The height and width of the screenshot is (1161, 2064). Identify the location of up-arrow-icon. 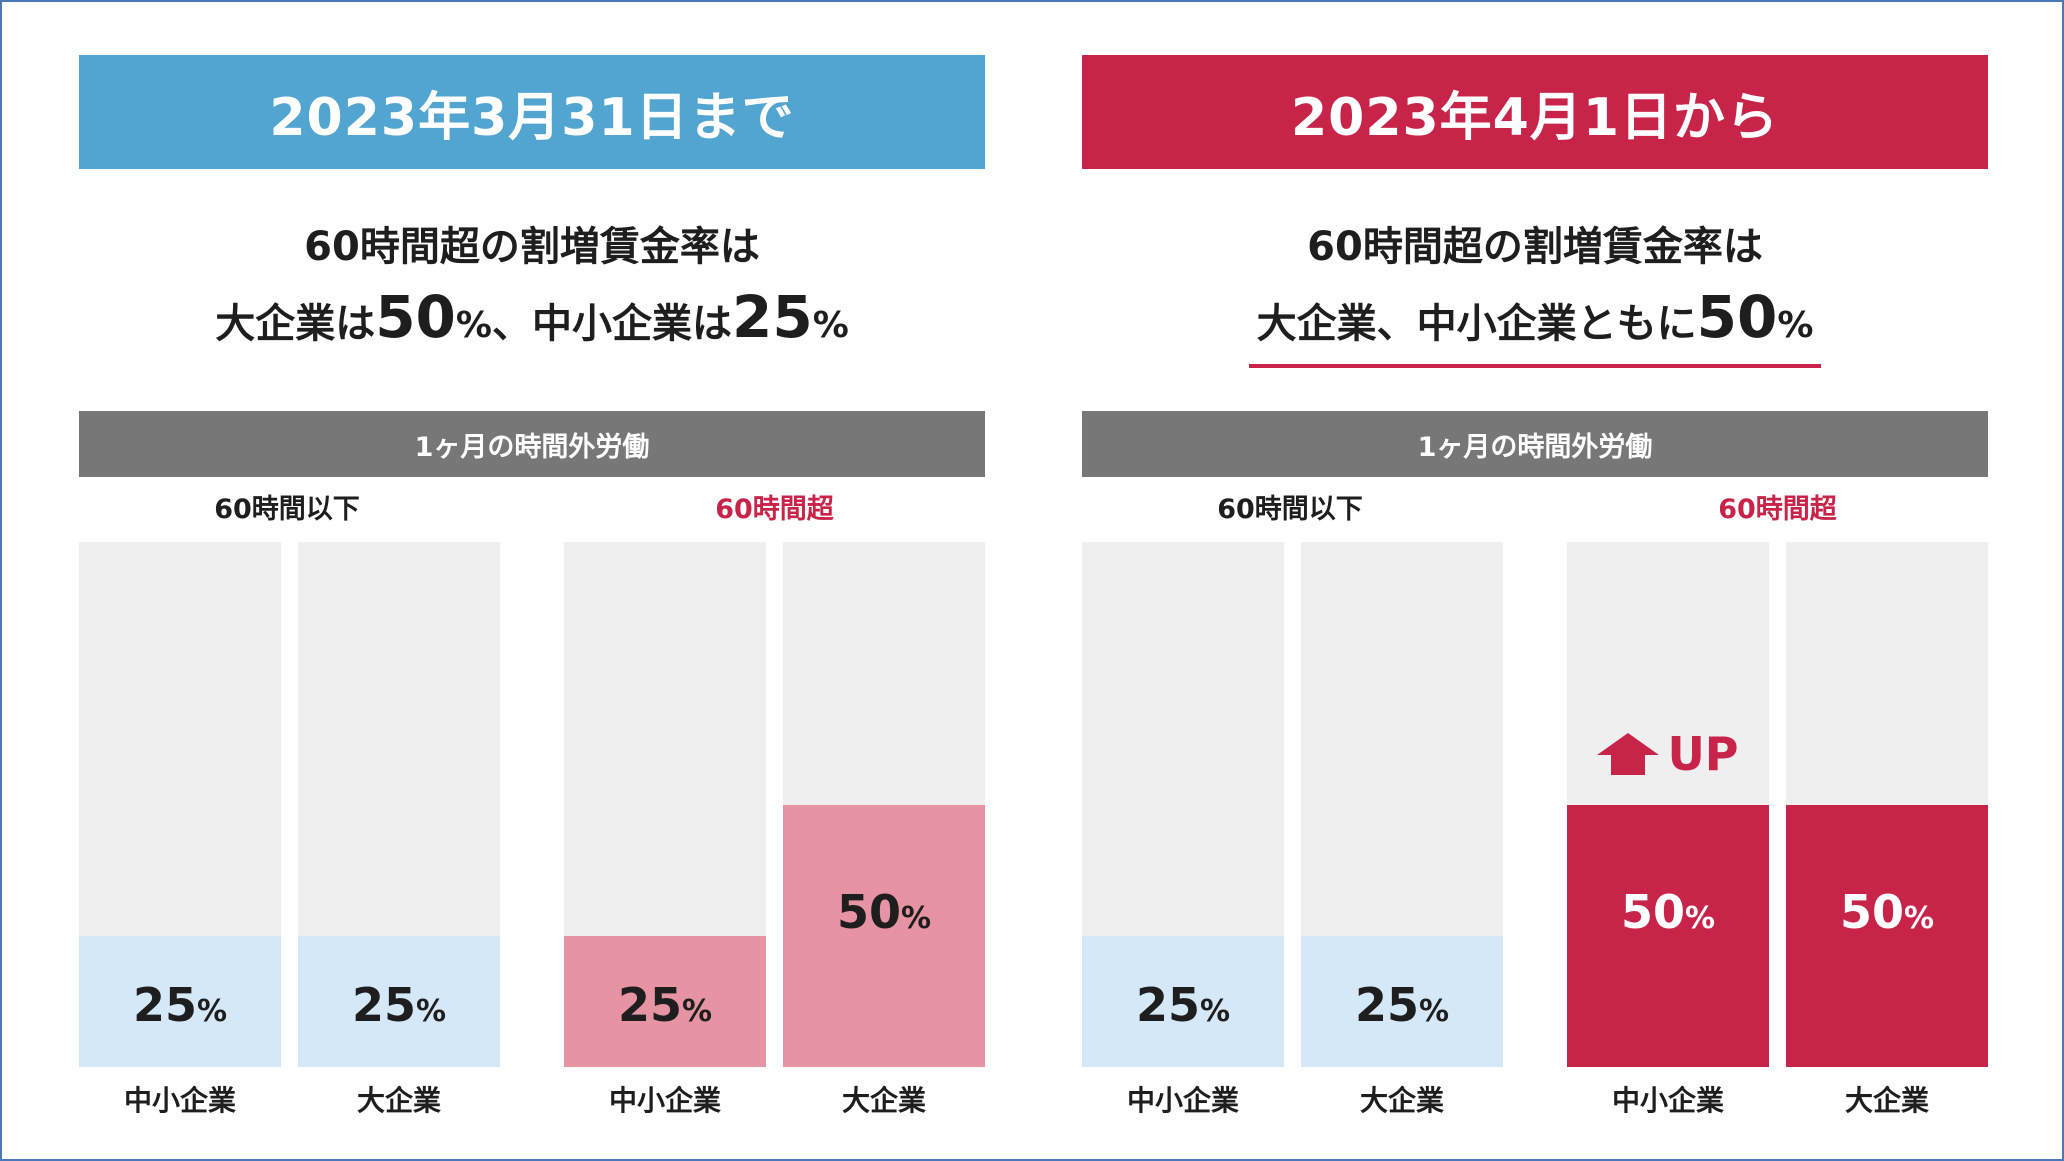
(1628, 754).